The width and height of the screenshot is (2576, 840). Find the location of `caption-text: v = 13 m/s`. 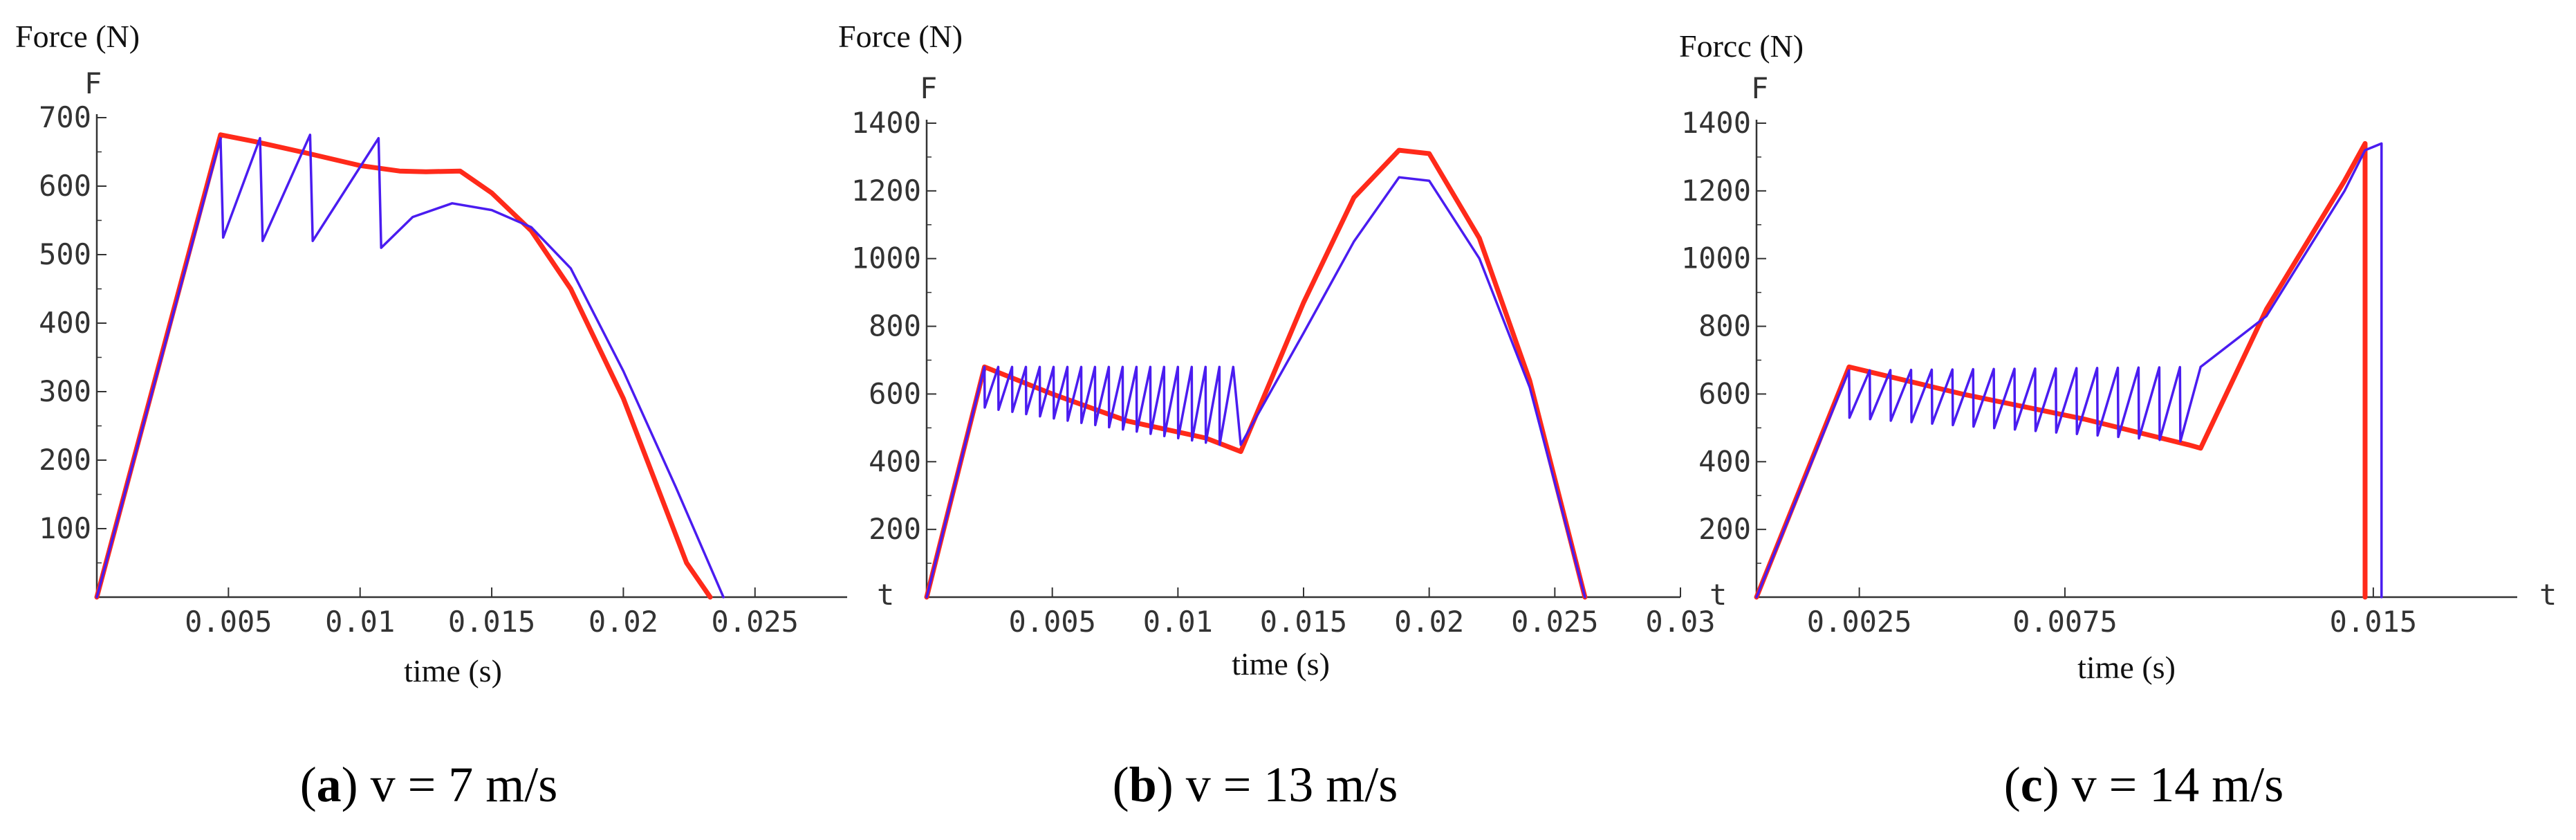

caption-text: v = 13 m/s is located at coordinates (1286, 784).